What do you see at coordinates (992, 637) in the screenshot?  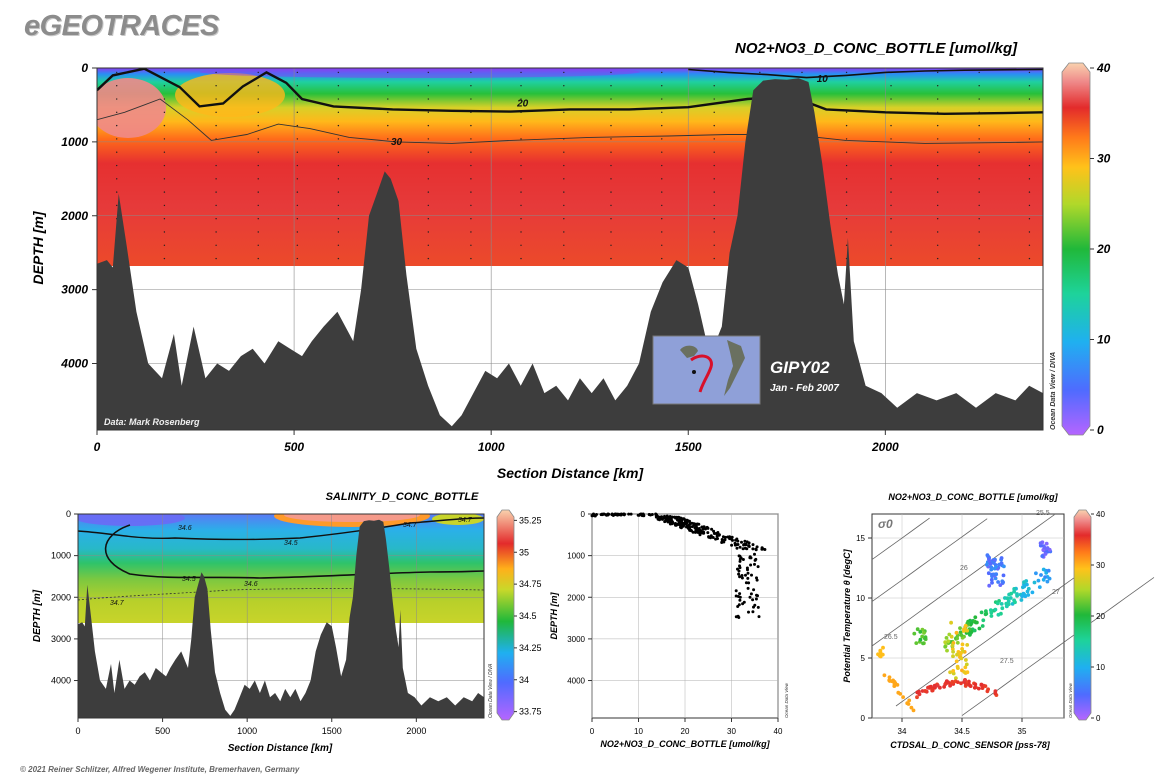 I see `isopycnal-line` at bounding box center [992, 637].